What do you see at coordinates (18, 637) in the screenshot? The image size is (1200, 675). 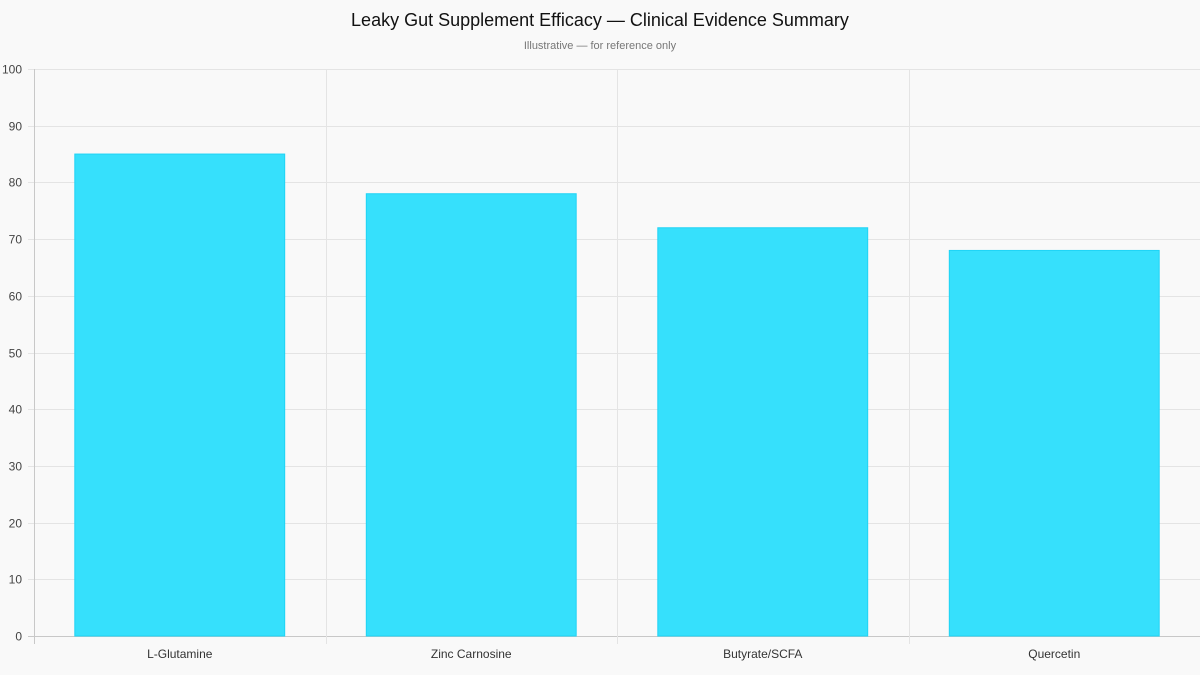 I see `y-tick-label: 0` at bounding box center [18, 637].